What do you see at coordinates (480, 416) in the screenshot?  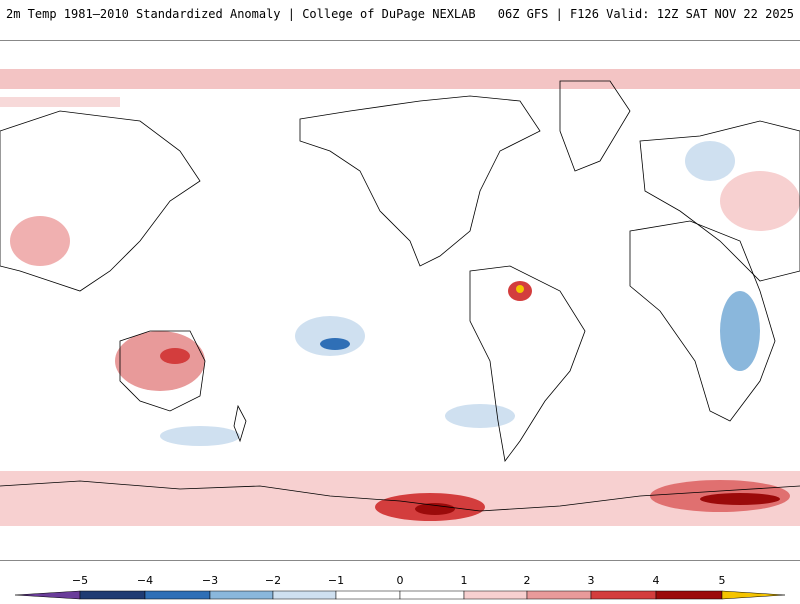 I see `cold-patch-south-atlantic` at bounding box center [480, 416].